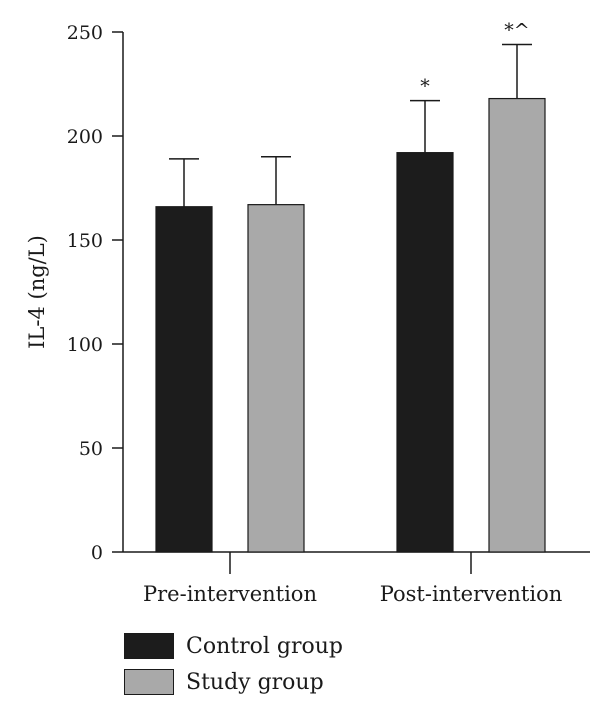 The image size is (600, 713). Describe the element at coordinates (85, 241) in the screenshot. I see `y-tick-label: 150` at that location.